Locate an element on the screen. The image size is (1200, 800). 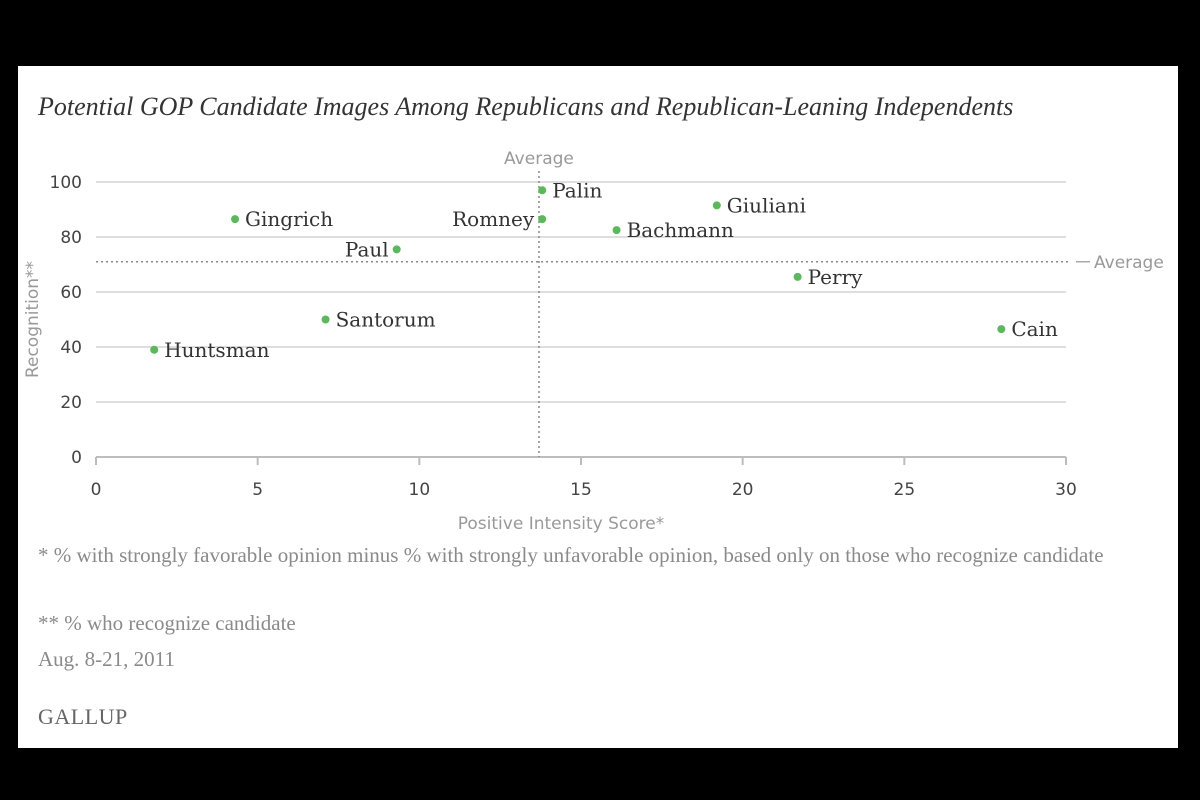
gallup-logo: GALLUP is located at coordinates (83, 716).